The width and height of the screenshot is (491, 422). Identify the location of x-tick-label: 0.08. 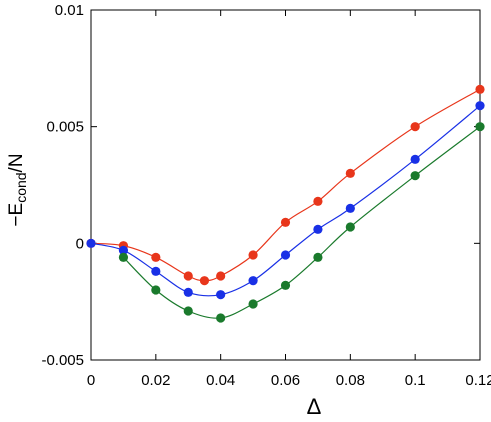
(350, 380).